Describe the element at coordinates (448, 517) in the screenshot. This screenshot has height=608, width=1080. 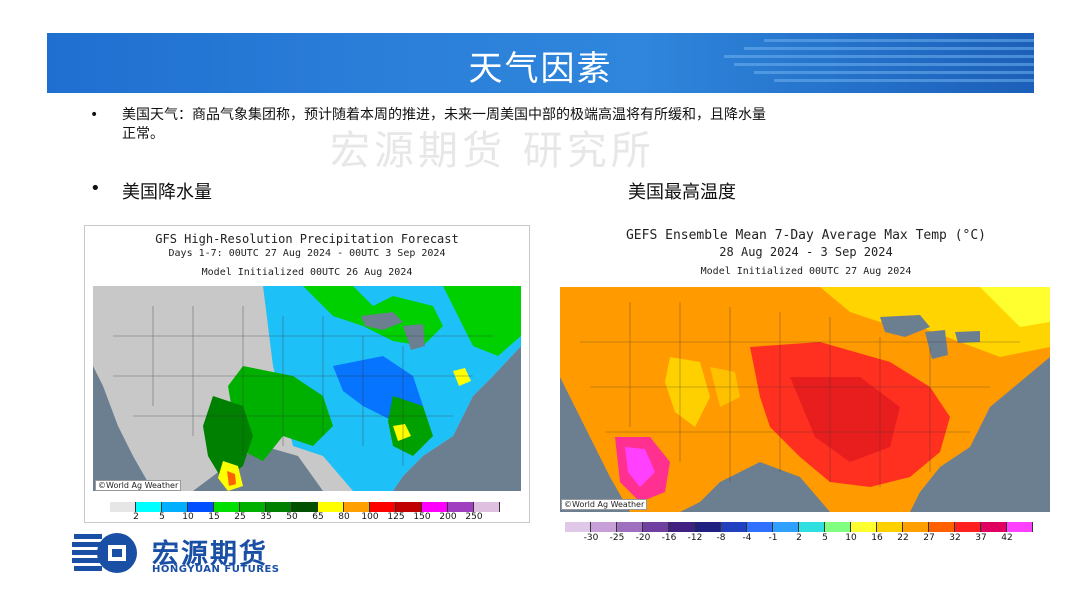
I see `legend-label: 200` at that location.